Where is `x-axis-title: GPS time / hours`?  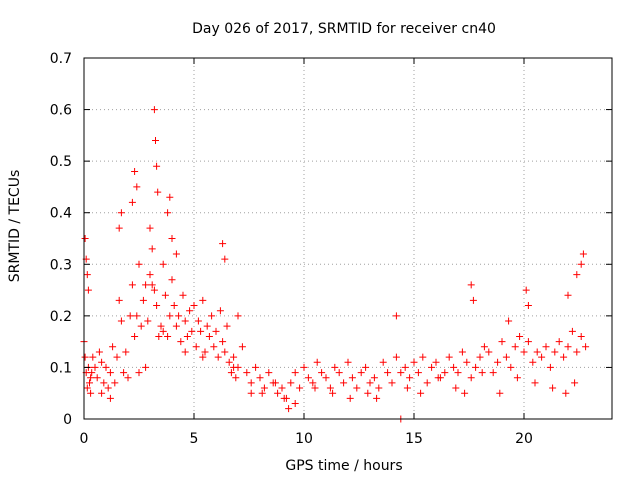
x-axis-title: GPS time / hours is located at coordinates (343, 466).